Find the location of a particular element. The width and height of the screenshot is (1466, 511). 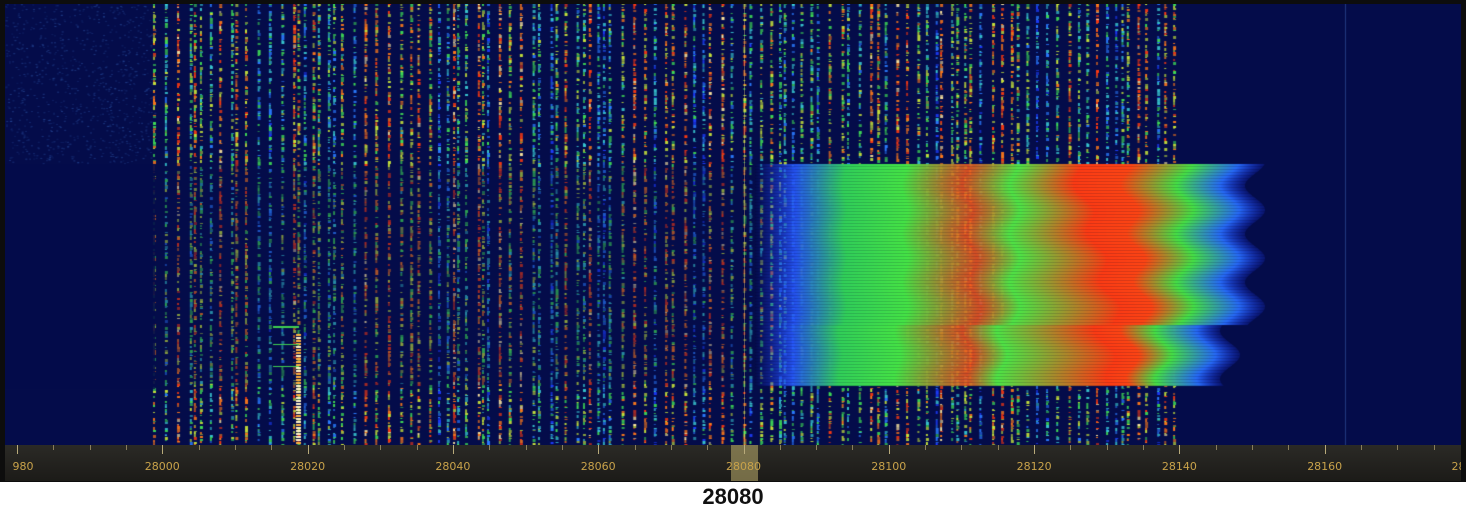

tuning-cursor-line is located at coordinates (744, 224).